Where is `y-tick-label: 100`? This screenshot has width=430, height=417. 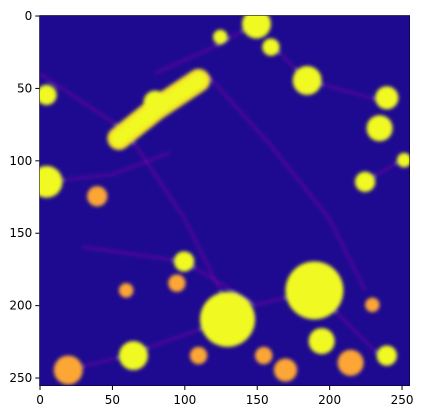
y-tick-label: 100 is located at coordinates (20, 161).